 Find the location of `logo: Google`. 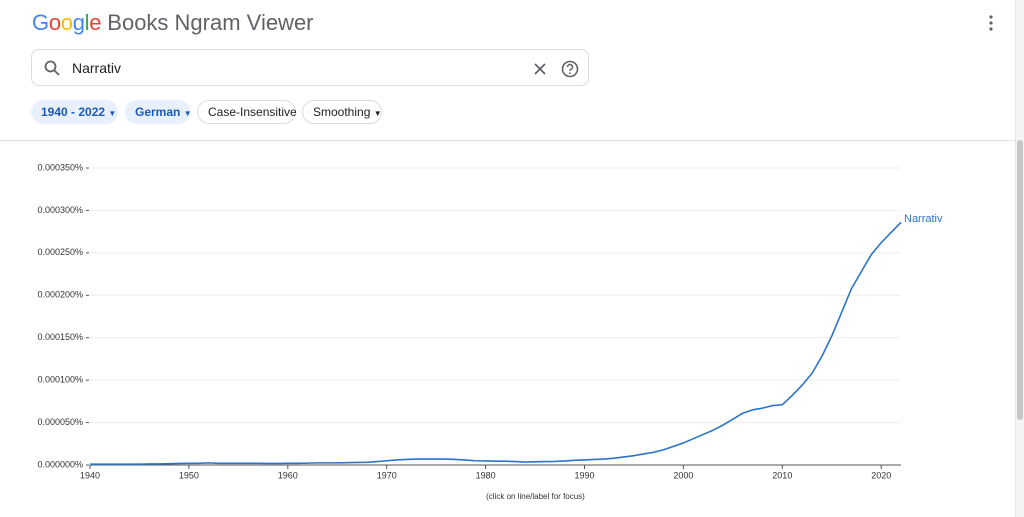

logo: Google is located at coordinates (67, 22).